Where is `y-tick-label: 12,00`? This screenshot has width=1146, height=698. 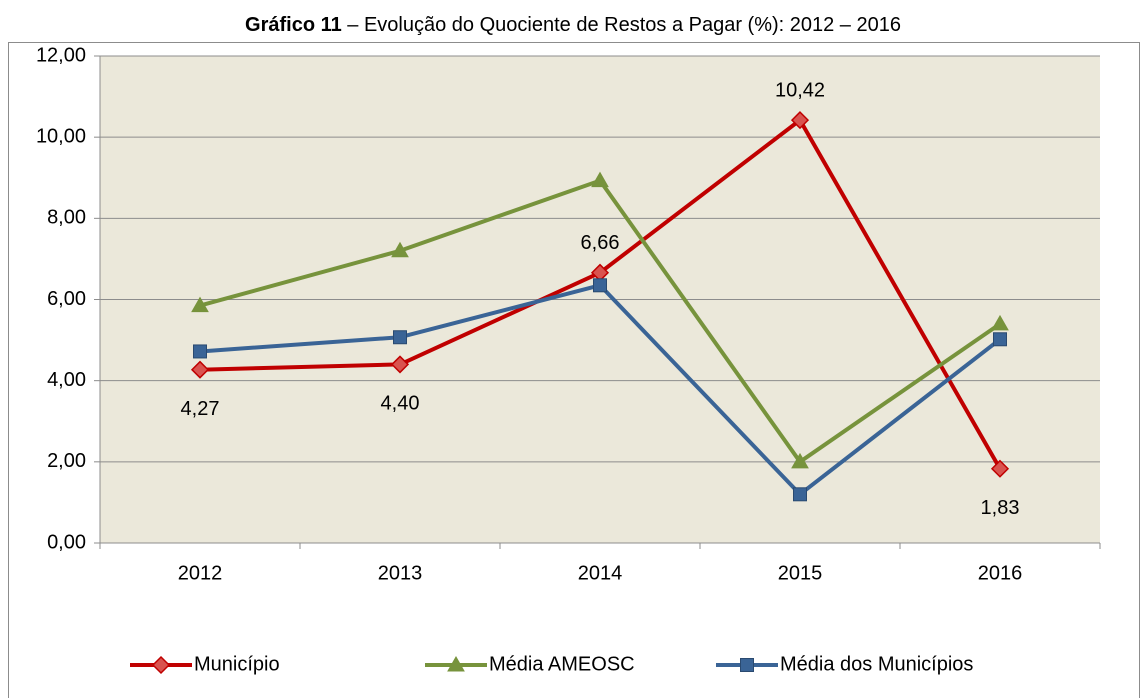 y-tick-label: 12,00 is located at coordinates (61, 55).